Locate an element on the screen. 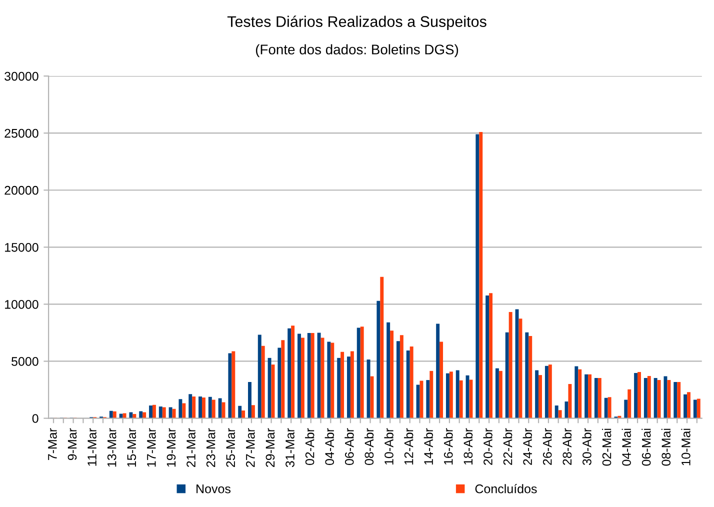 This screenshot has width=714, height=507. x-tick-label: 08-Mai is located at coordinates (666, 447).